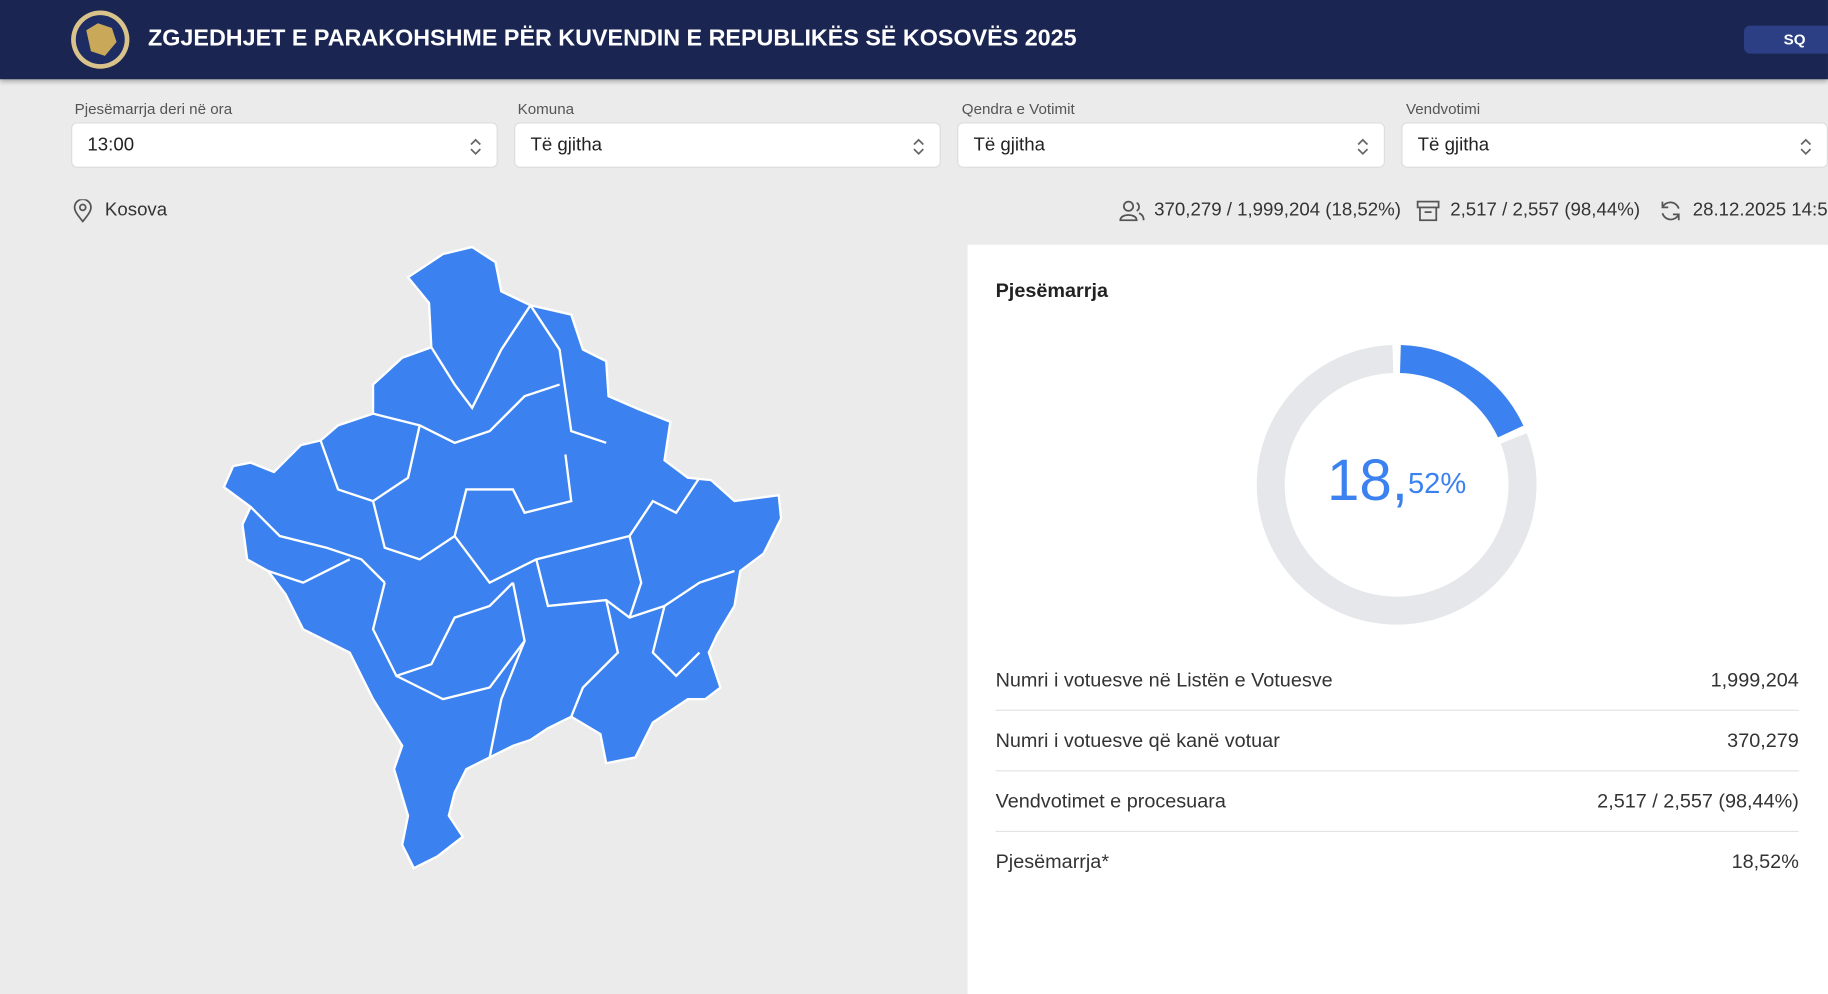  What do you see at coordinates (1670, 211) in the screenshot?
I see `refresh-icon` at bounding box center [1670, 211].